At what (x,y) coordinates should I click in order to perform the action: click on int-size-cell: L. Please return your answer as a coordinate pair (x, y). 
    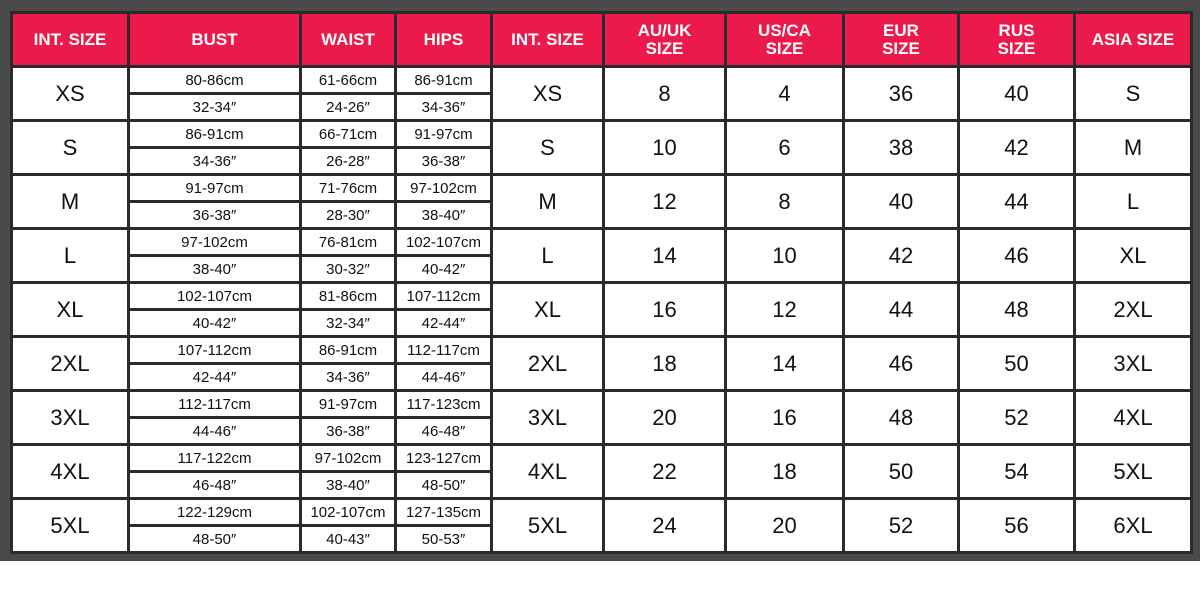
    Looking at the image, I should click on (70, 255).